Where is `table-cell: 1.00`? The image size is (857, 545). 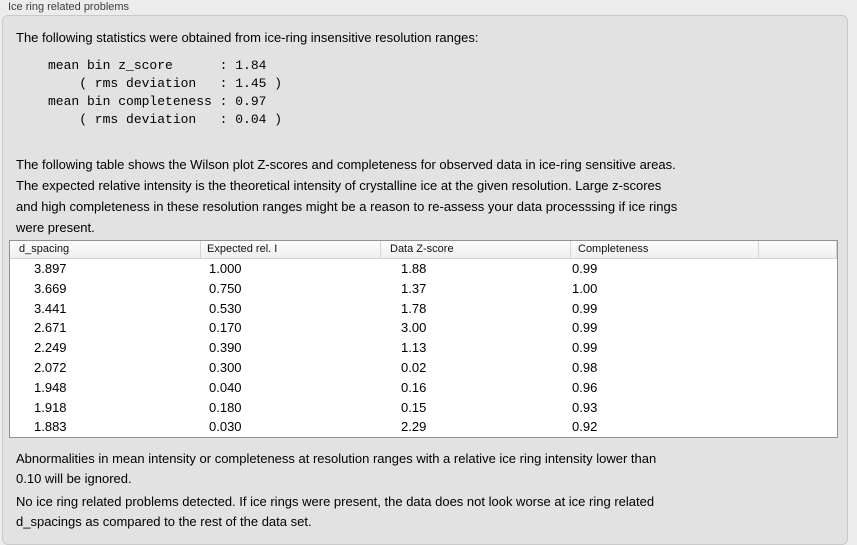
table-cell: 1.00 is located at coordinates (585, 288).